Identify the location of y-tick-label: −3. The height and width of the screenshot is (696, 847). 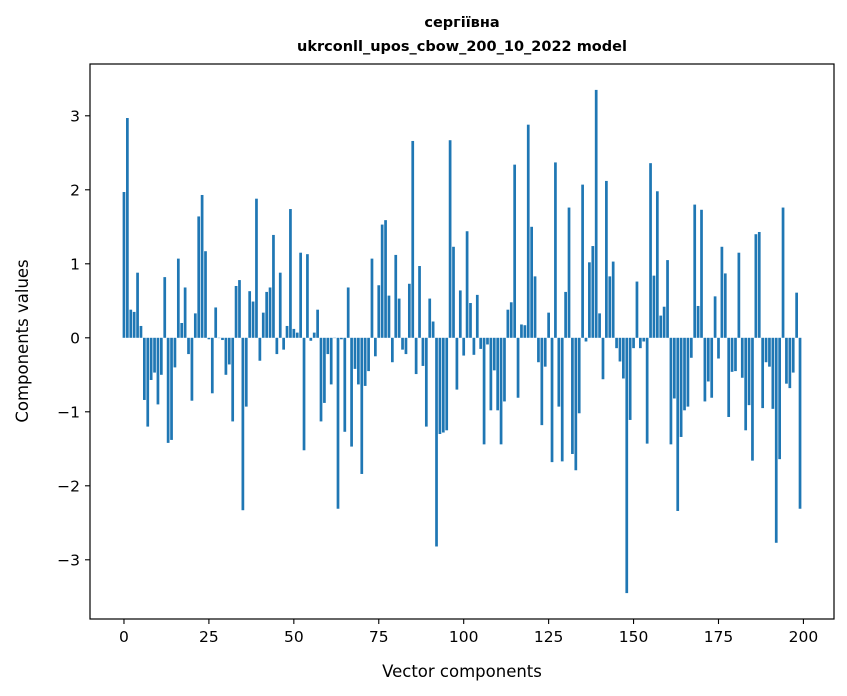
(68, 560).